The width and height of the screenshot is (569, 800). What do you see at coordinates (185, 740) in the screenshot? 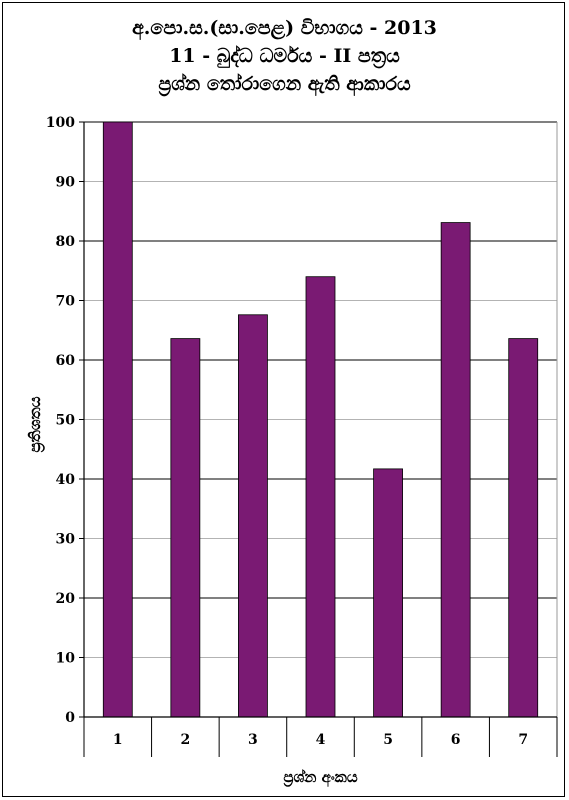
I see `x-tick-label: 2` at bounding box center [185, 740].